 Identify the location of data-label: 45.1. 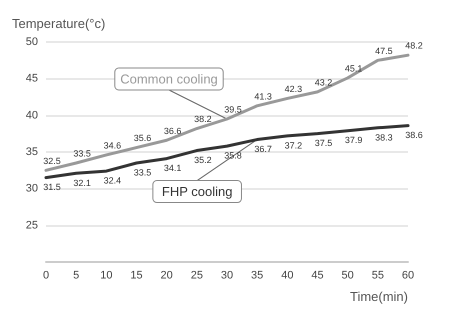
(353, 68).